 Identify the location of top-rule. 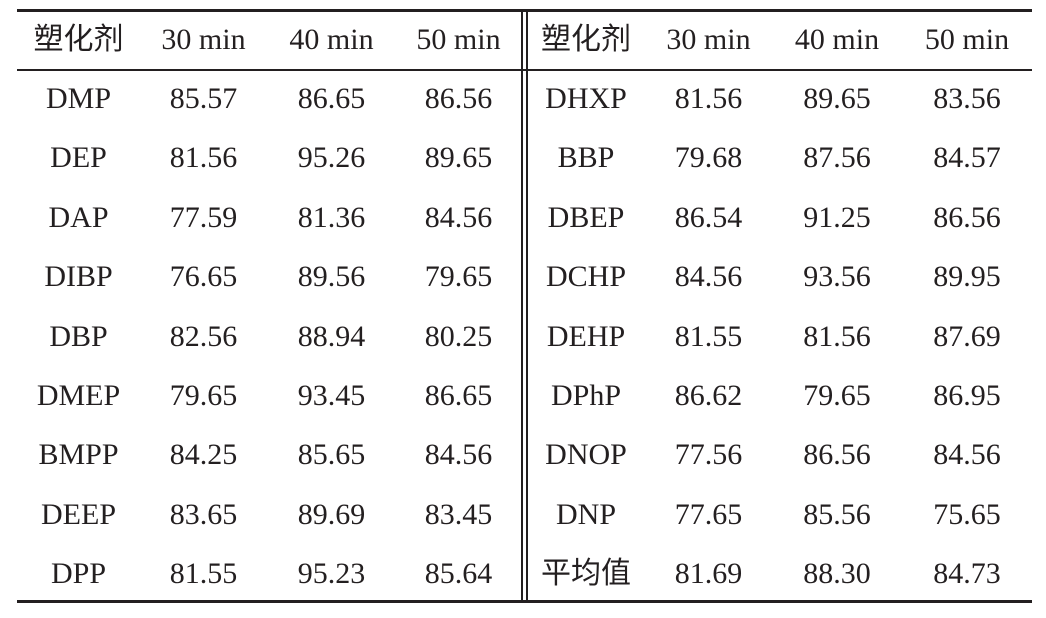
(524, 10).